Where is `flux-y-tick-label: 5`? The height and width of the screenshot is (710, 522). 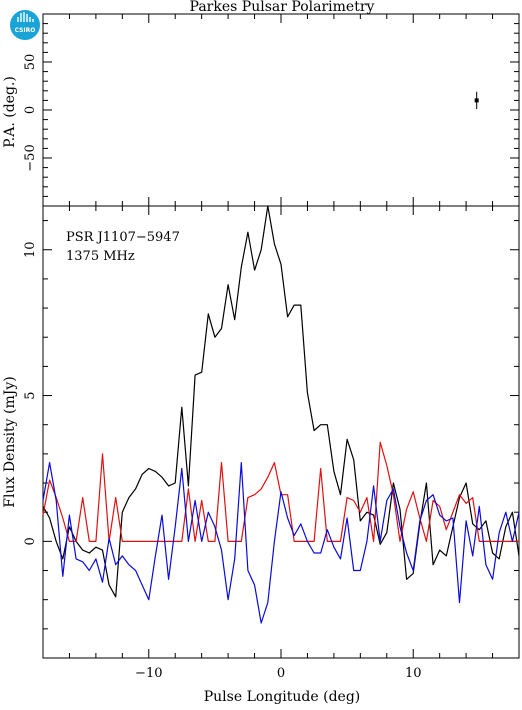
flux-y-tick-label: 5 is located at coordinates (30, 395).